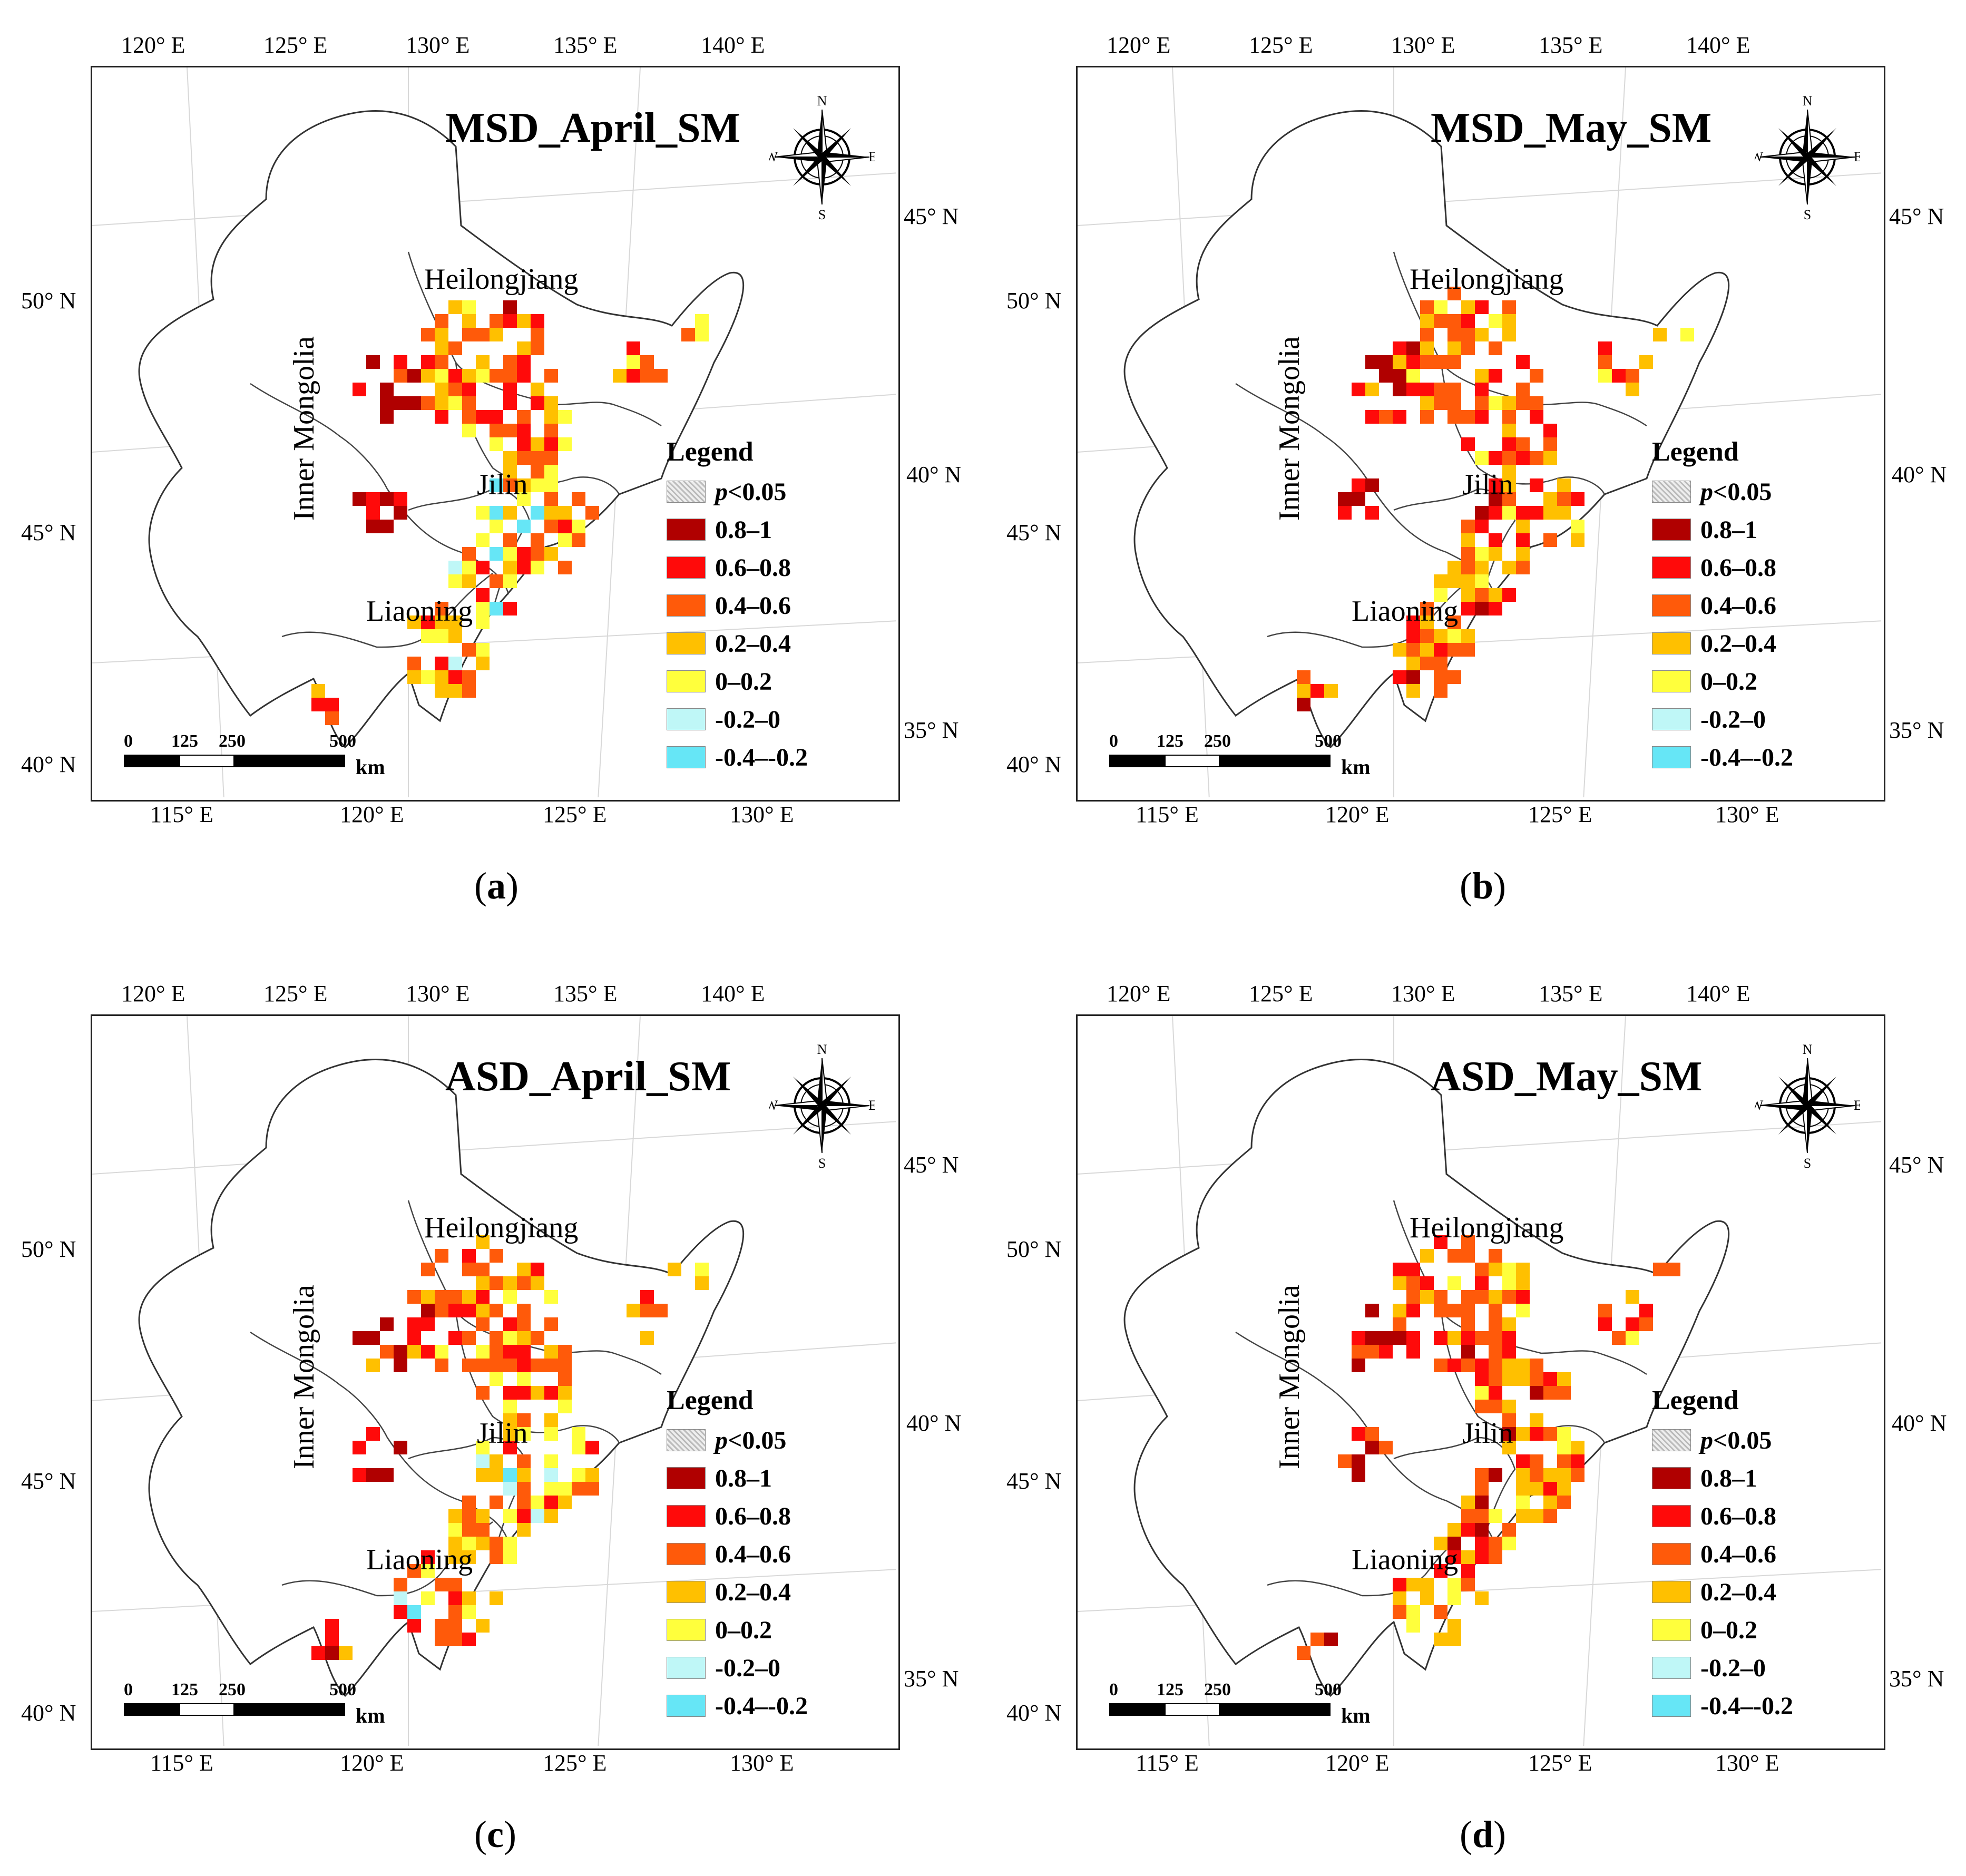 This screenshot has width=1966, height=1876. I want to click on top-lon-tick: 140° E, so click(1718, 45).